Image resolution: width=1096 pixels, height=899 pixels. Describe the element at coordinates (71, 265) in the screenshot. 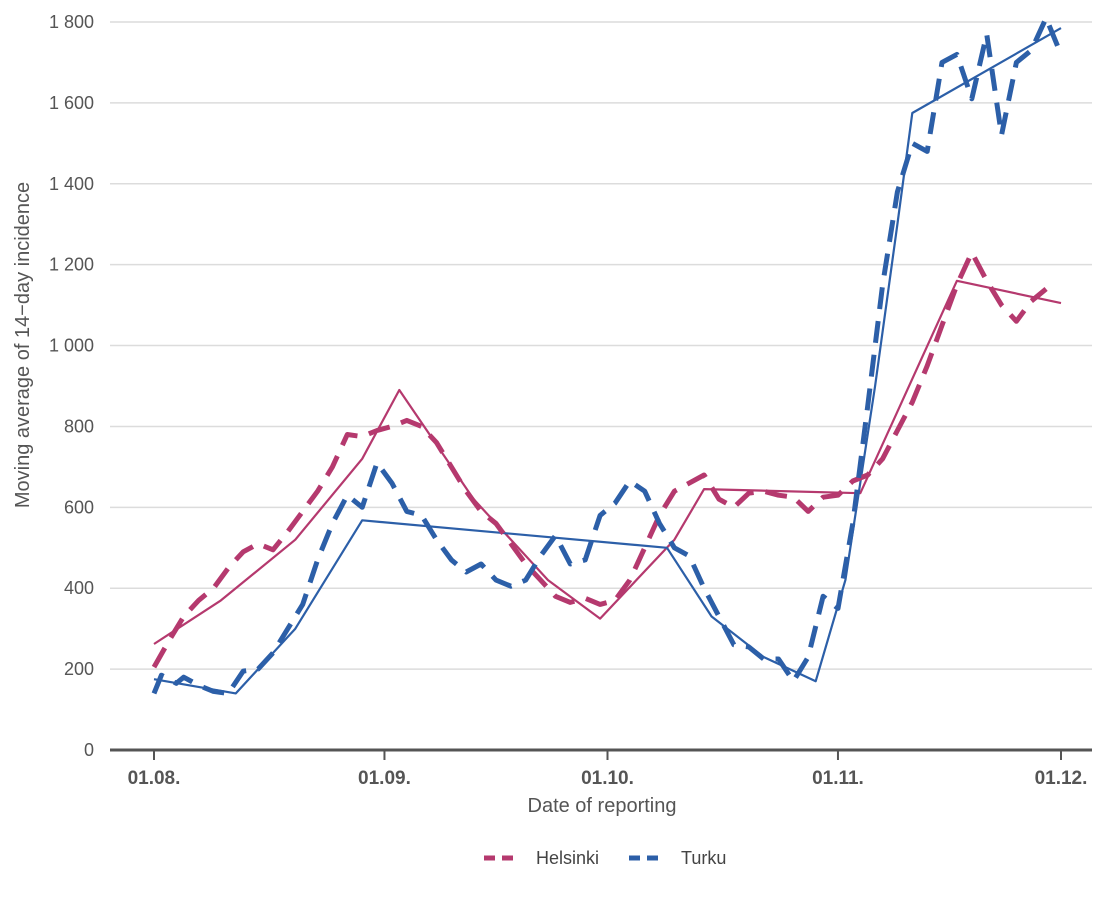

I see `y-tick-label: 1 200` at that location.